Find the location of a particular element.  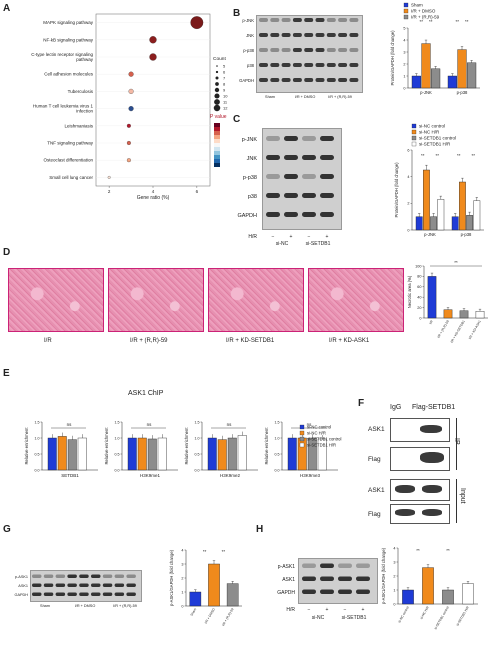

histology-label-ir: I/R is located at coordinates (48, 341).